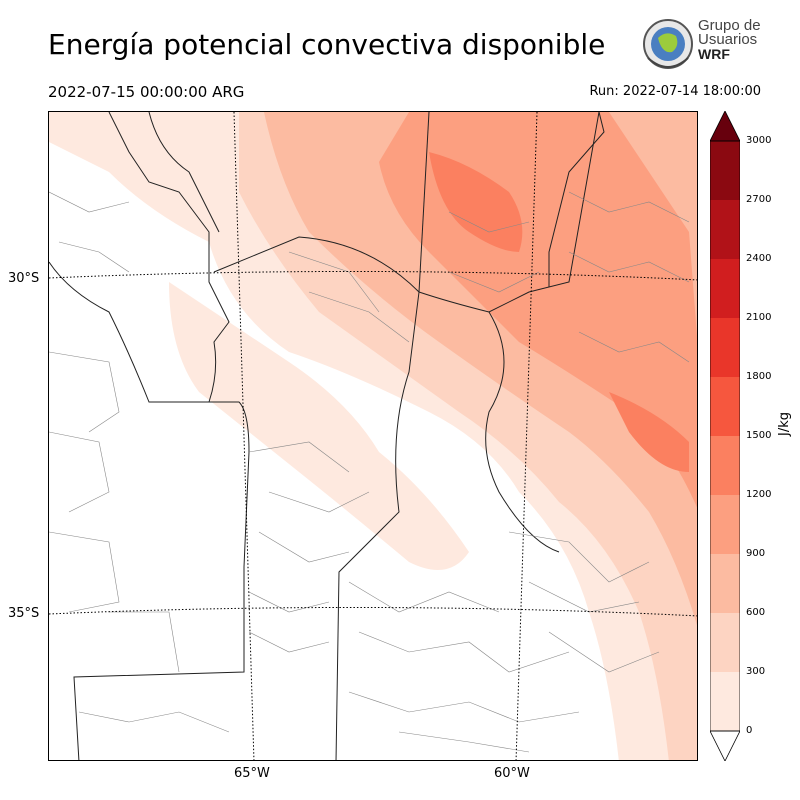 This screenshot has height=800, width=800. I want to click on colorbar-tick-label: 2100, so click(759, 317).